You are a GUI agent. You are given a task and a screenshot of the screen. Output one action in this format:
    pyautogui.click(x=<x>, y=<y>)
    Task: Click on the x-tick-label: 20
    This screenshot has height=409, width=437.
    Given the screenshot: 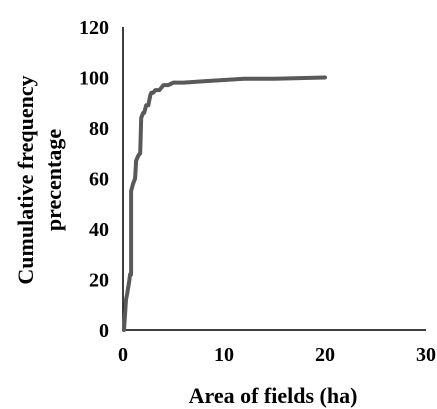 What is the action you would take?
    pyautogui.click(x=325, y=355)
    